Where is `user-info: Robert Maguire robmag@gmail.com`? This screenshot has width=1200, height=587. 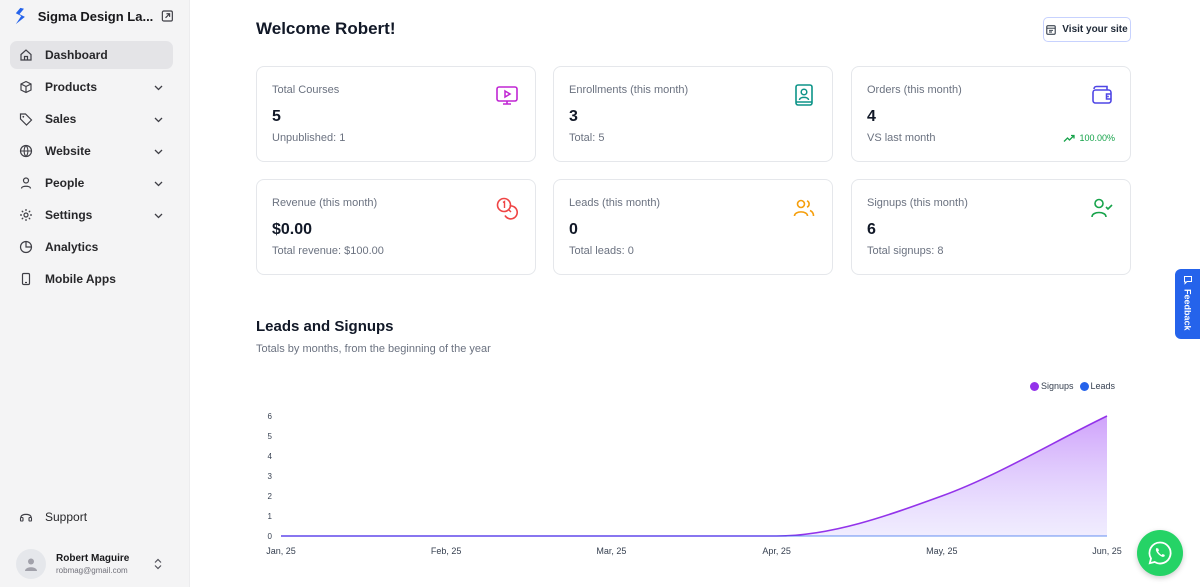 user-info: Robert Maguire robmag@gmail.com is located at coordinates (92, 564).